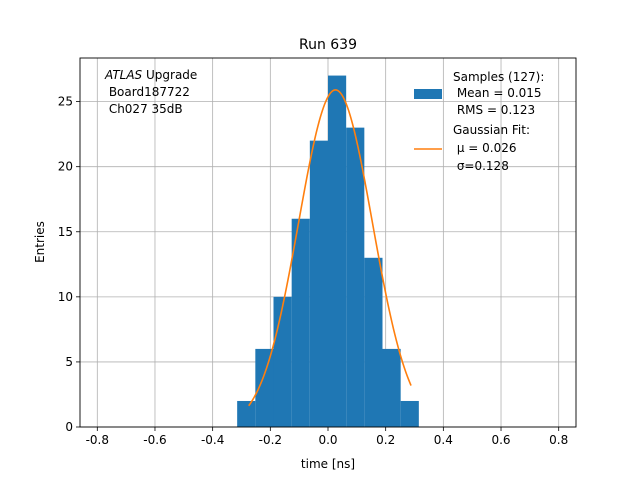  Describe the element at coordinates (97, 440) in the screenshot. I see `x-tick-label: -0.8` at that location.